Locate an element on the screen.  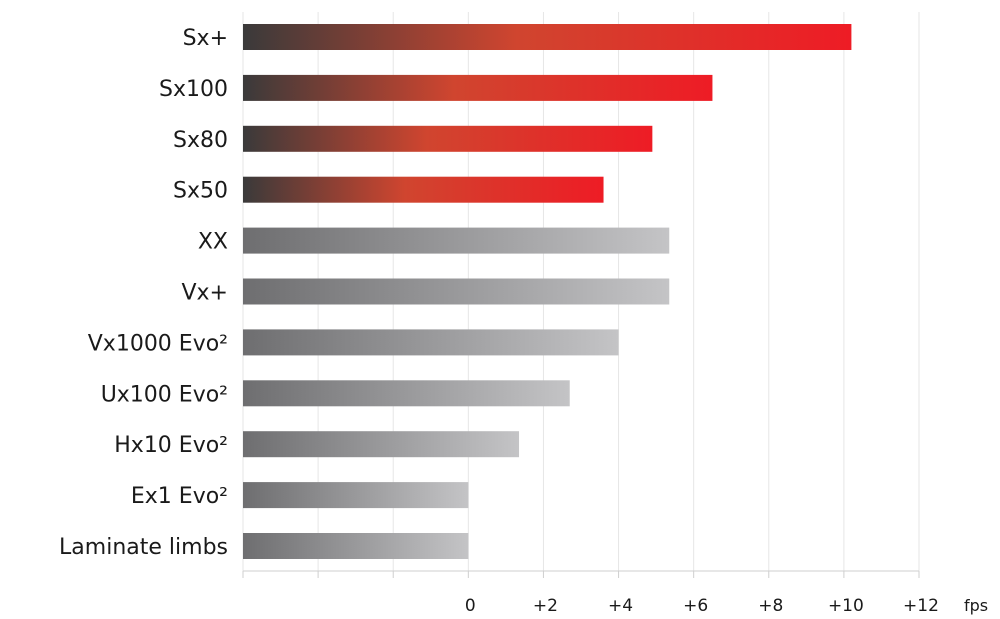
x-tick-label: +2 is located at coordinates (545, 606).